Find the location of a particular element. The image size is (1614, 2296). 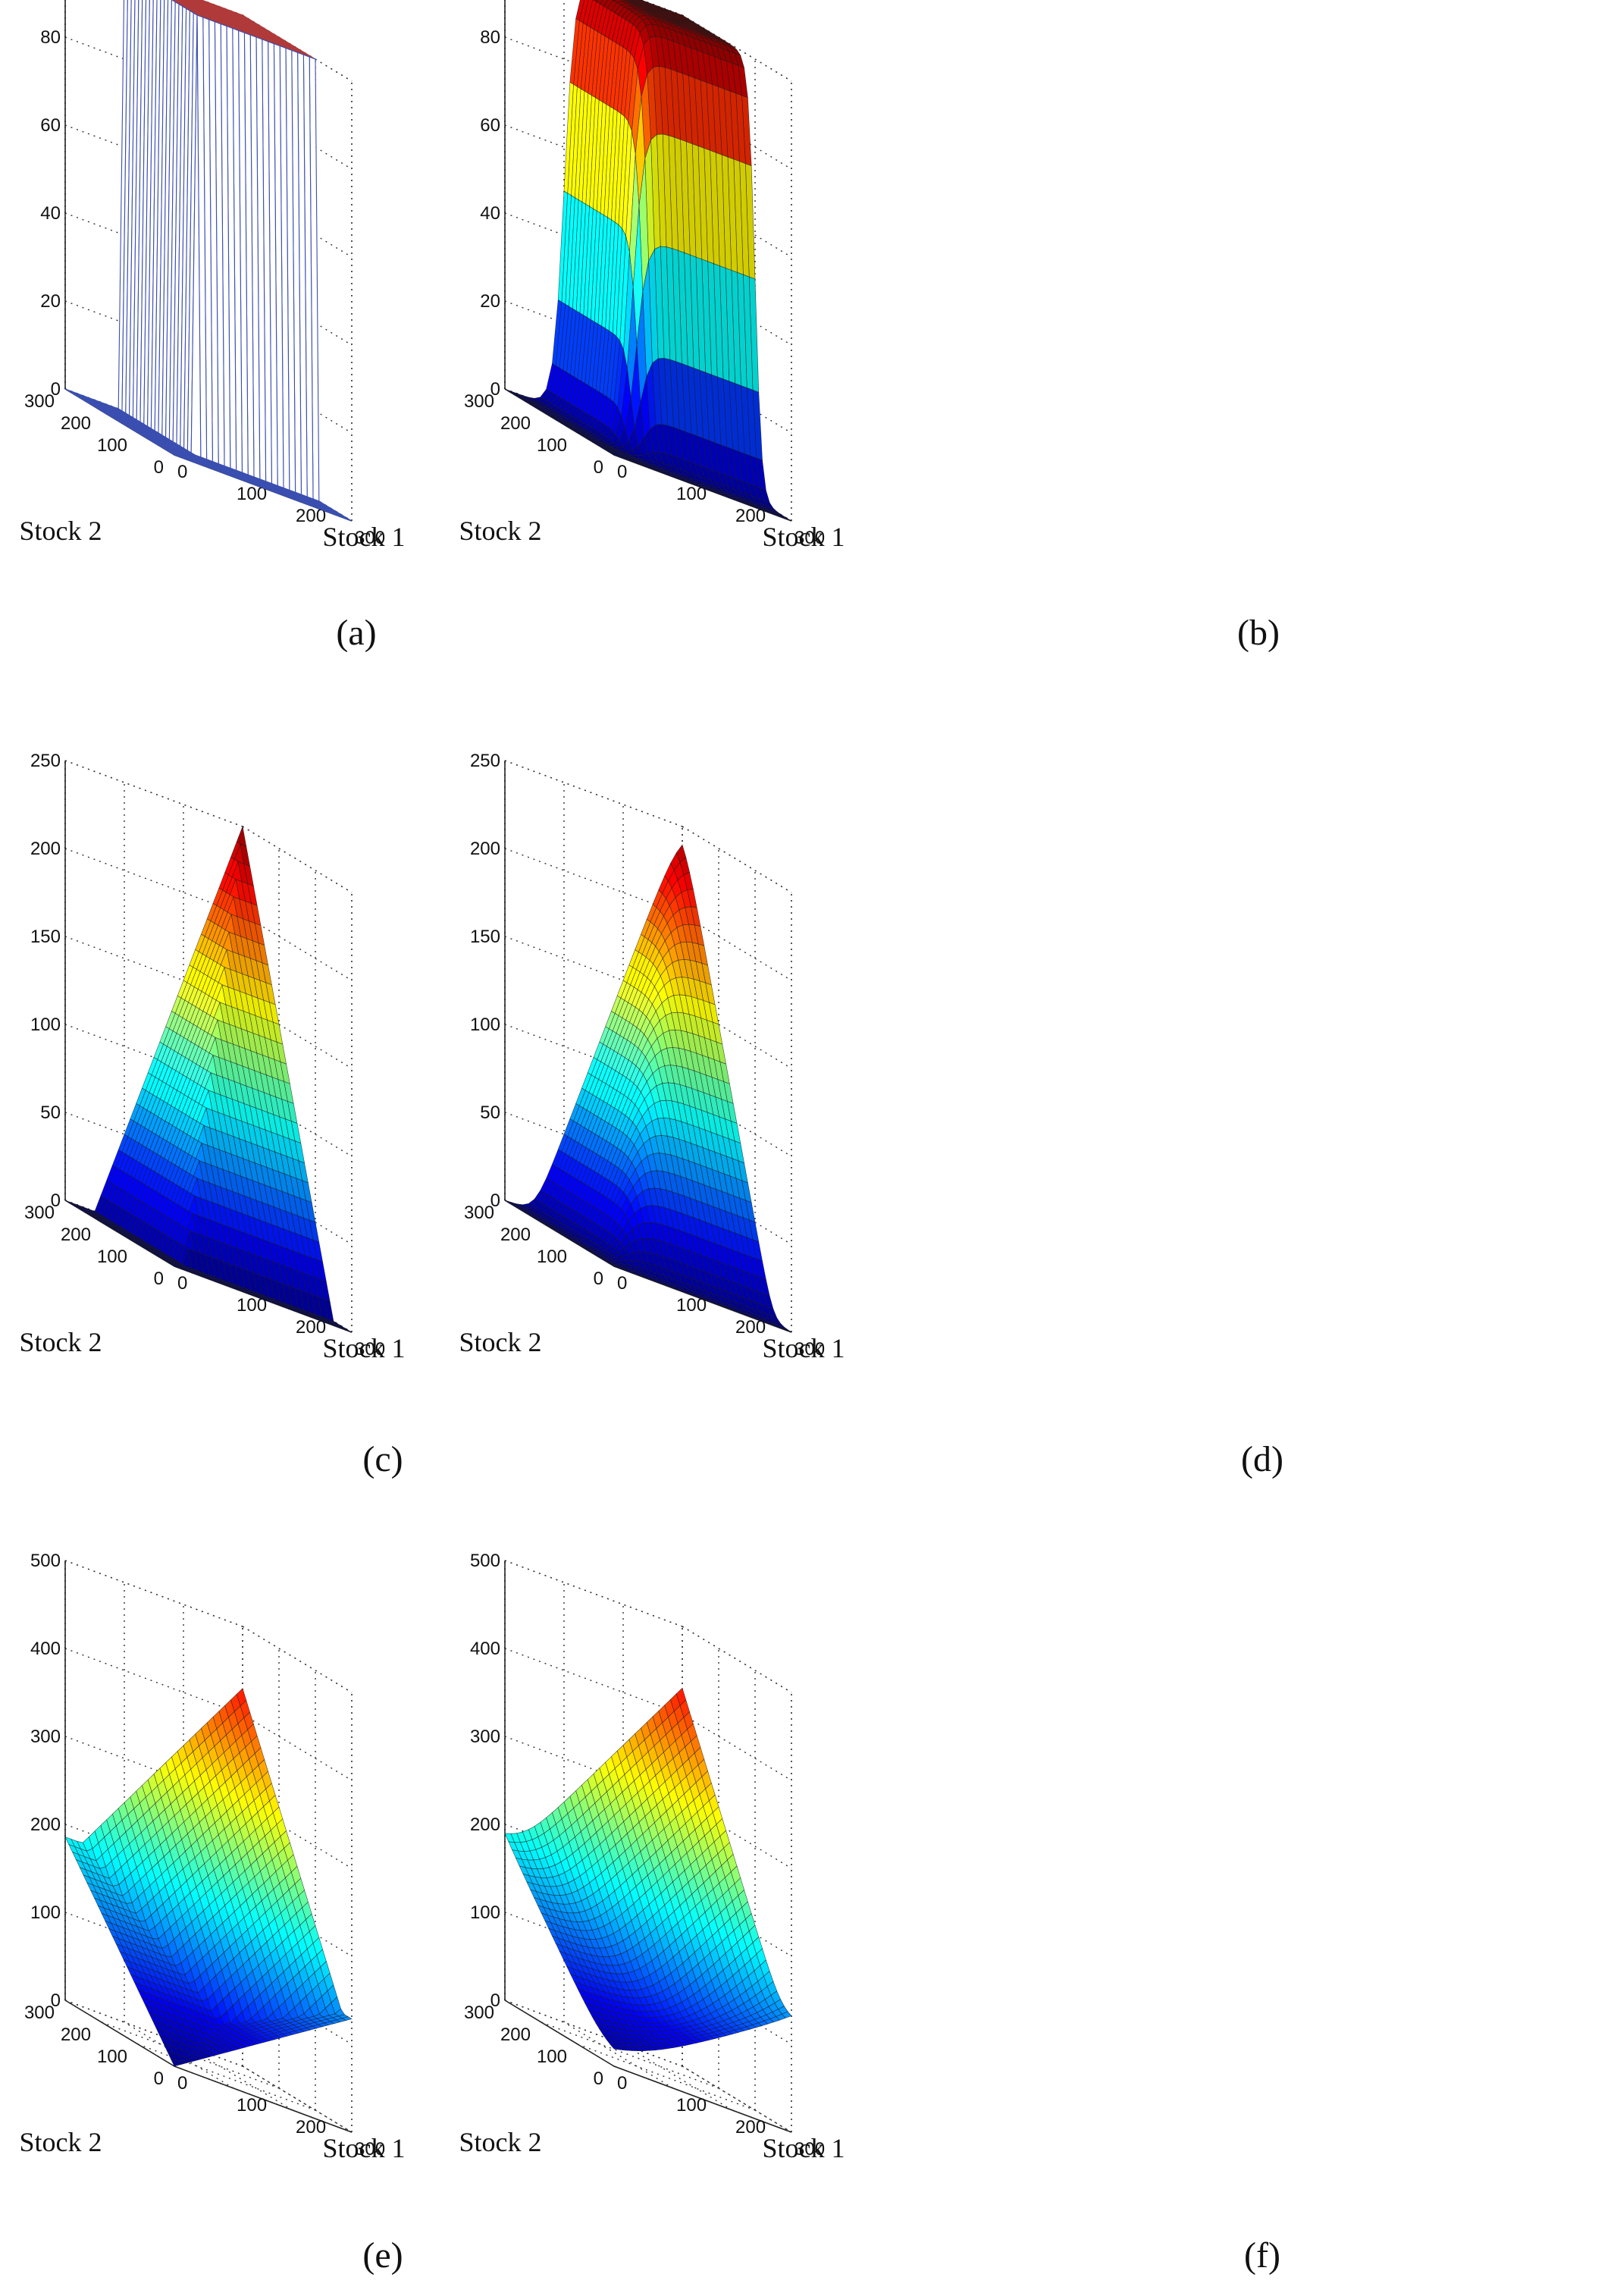

tick-labels: 01002003000100200300020406080100 is located at coordinates (644, 287).